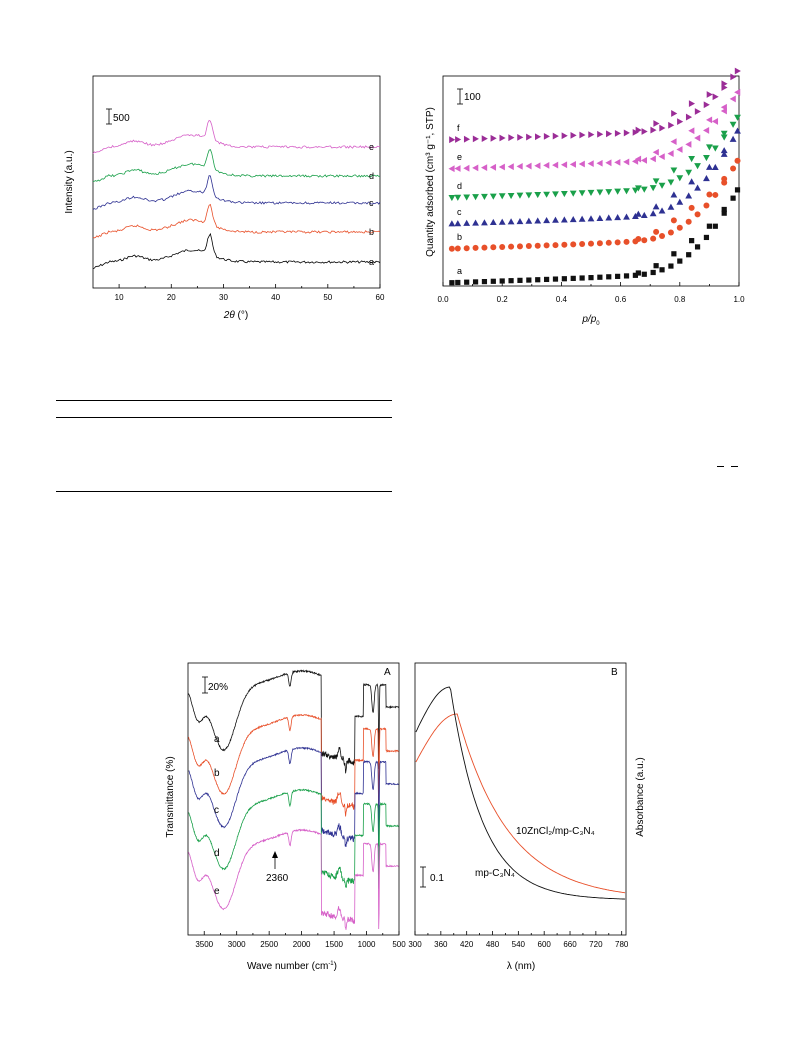 The height and width of the screenshot is (1057, 793). I want to click on xrd-label-d: d, so click(371, 176).